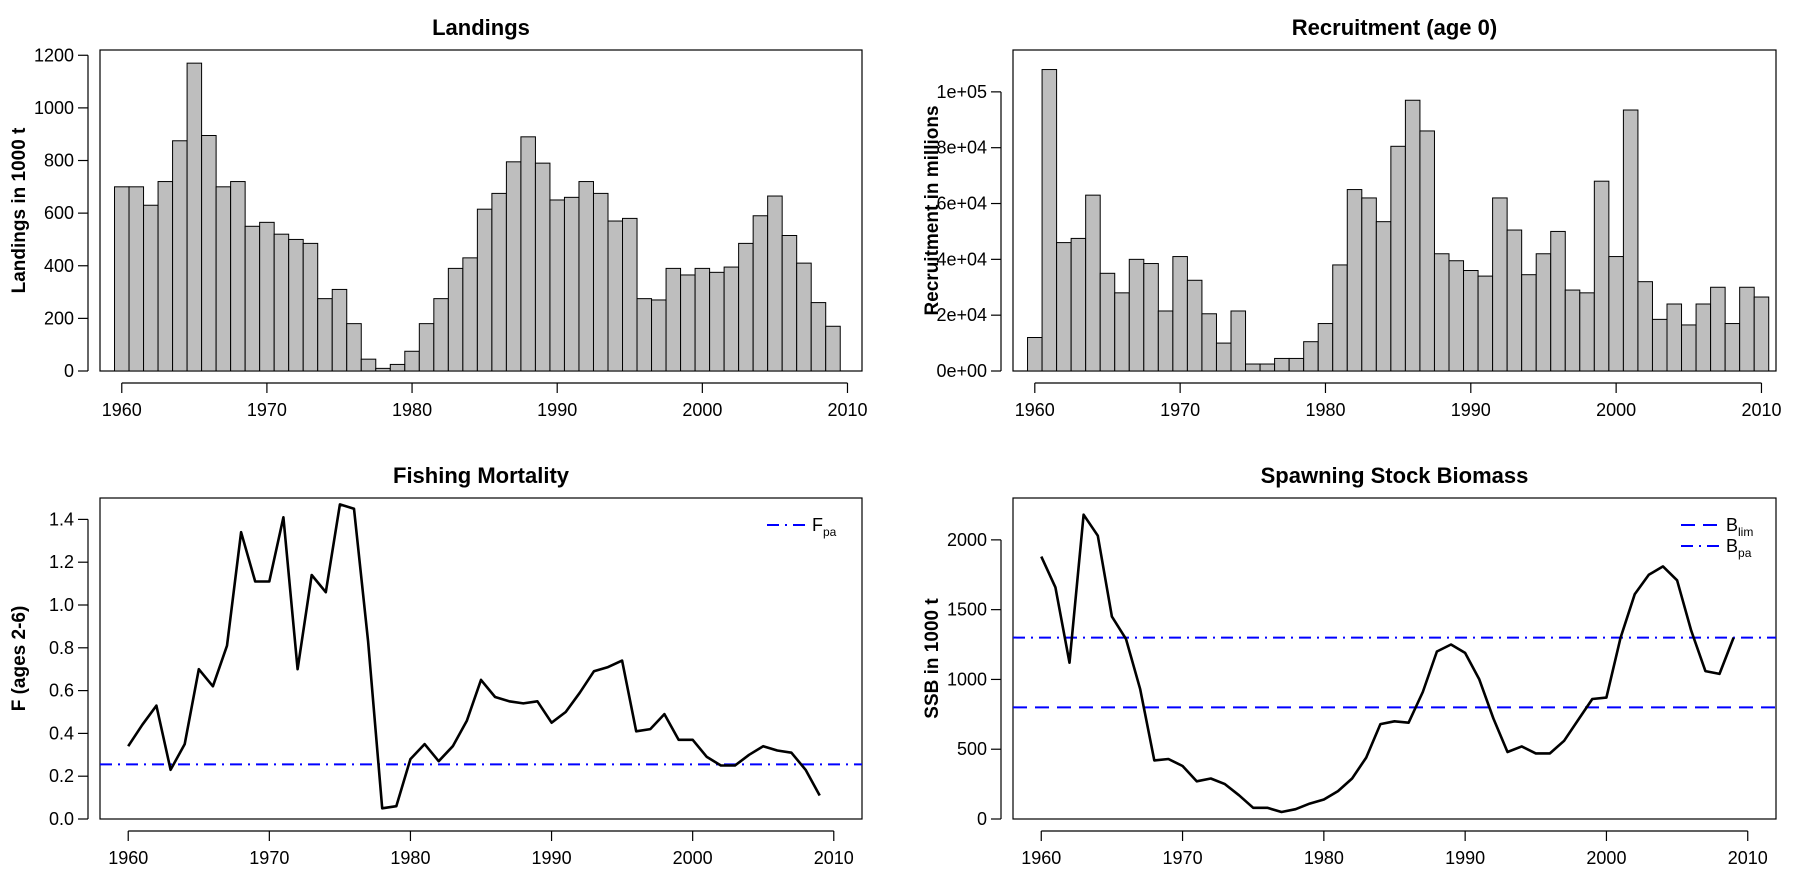  I want to click on y-tick-label: 500, so click(972, 749).